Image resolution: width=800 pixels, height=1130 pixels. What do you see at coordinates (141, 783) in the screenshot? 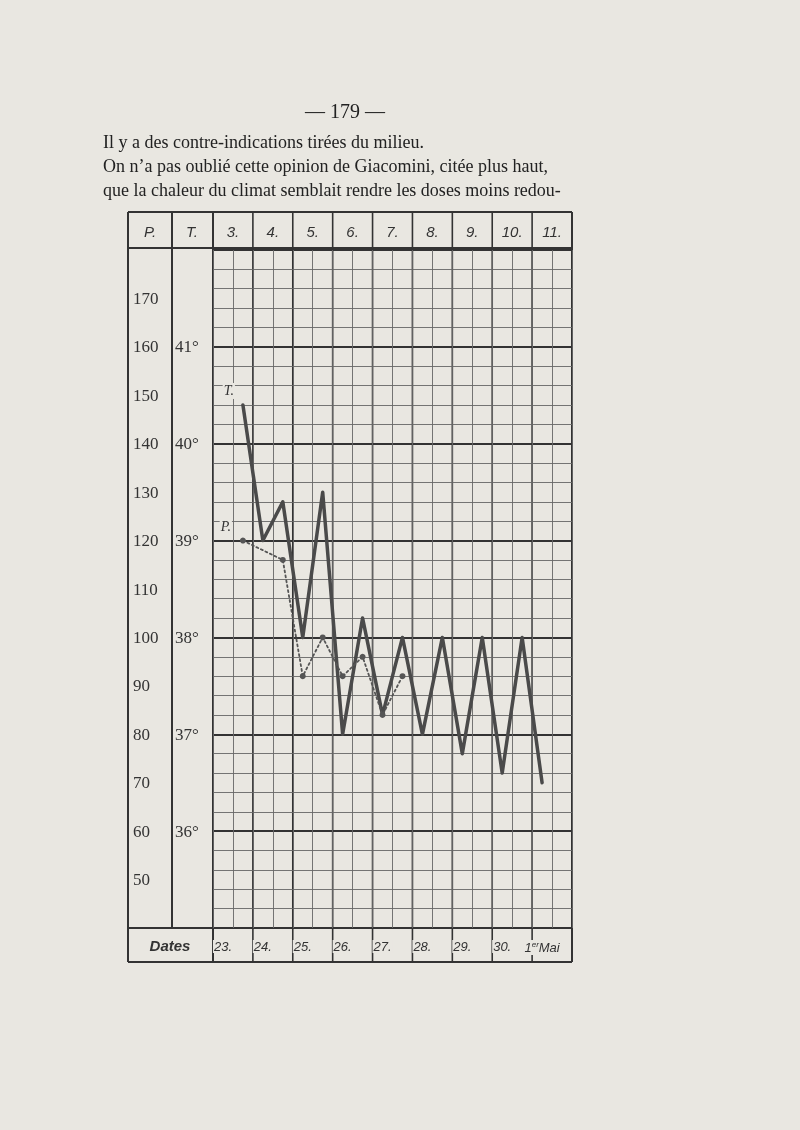
I see `y-tick-label: 70` at bounding box center [141, 783].